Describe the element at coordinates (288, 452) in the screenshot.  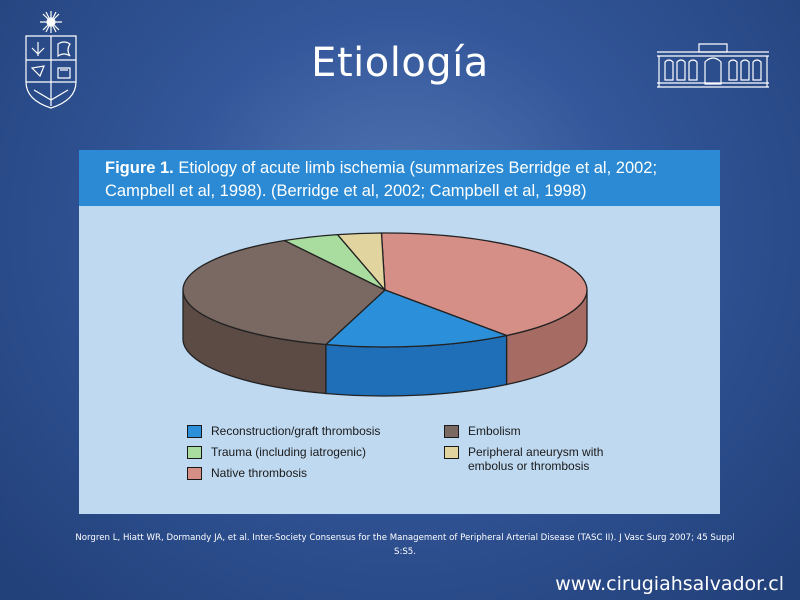
I see `legend-label: Trauma (including iatrogenic)` at that location.